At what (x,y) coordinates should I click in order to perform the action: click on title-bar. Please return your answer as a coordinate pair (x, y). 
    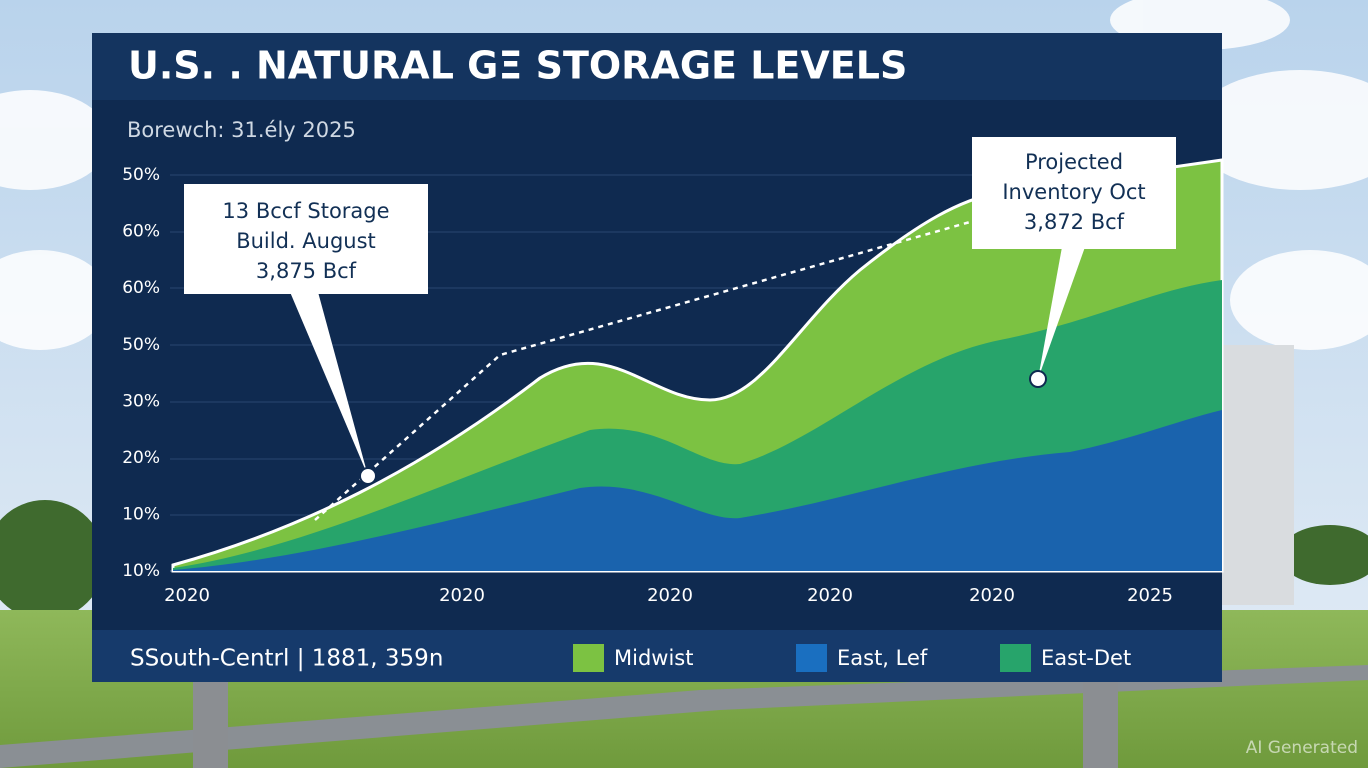
    Looking at the image, I should click on (657, 66).